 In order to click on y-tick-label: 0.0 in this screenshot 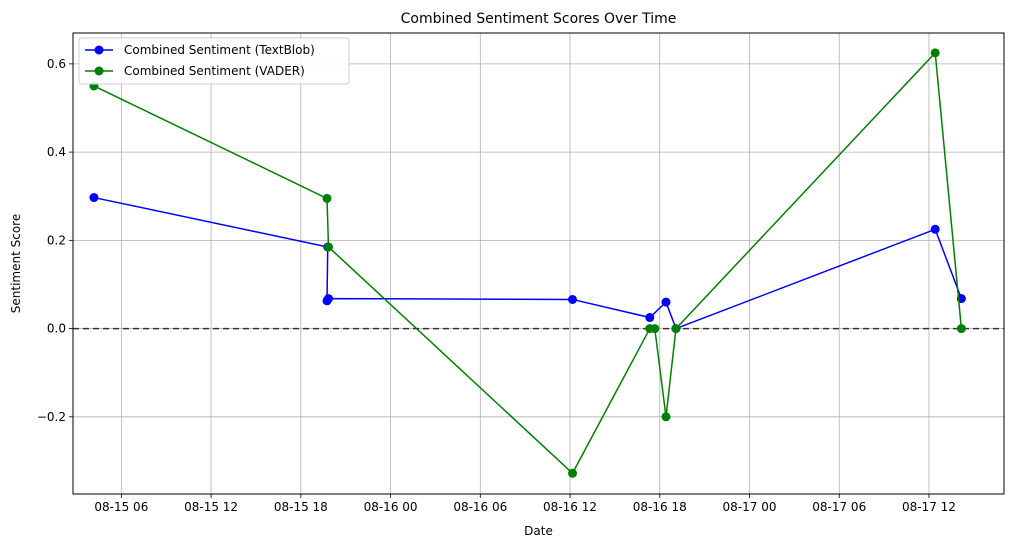, I will do `click(56, 329)`.